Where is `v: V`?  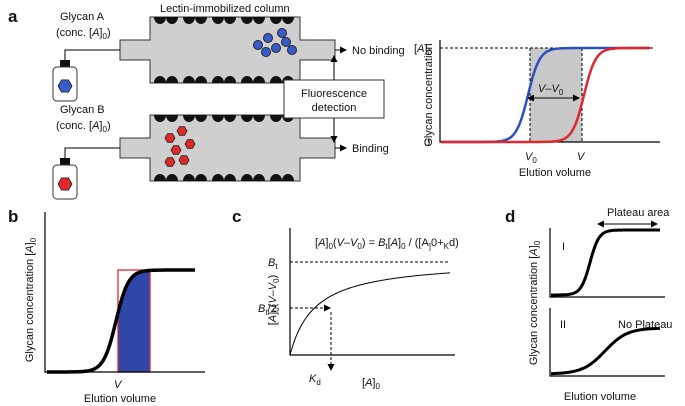
v: V is located at coordinates (581, 157).